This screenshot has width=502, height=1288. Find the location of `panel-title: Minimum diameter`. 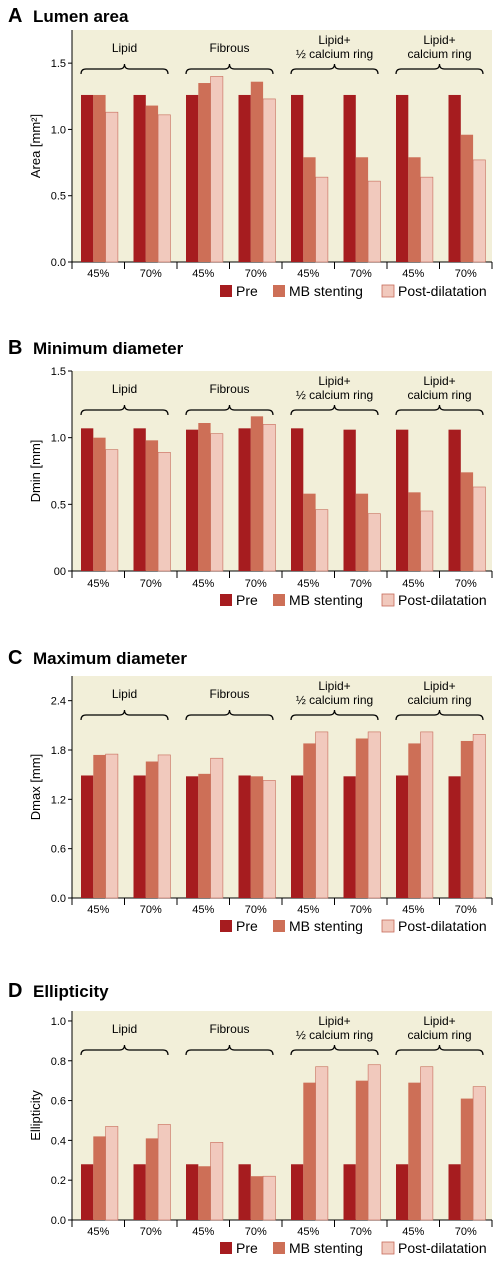

panel-title: Minimum diameter is located at coordinates (108, 348).